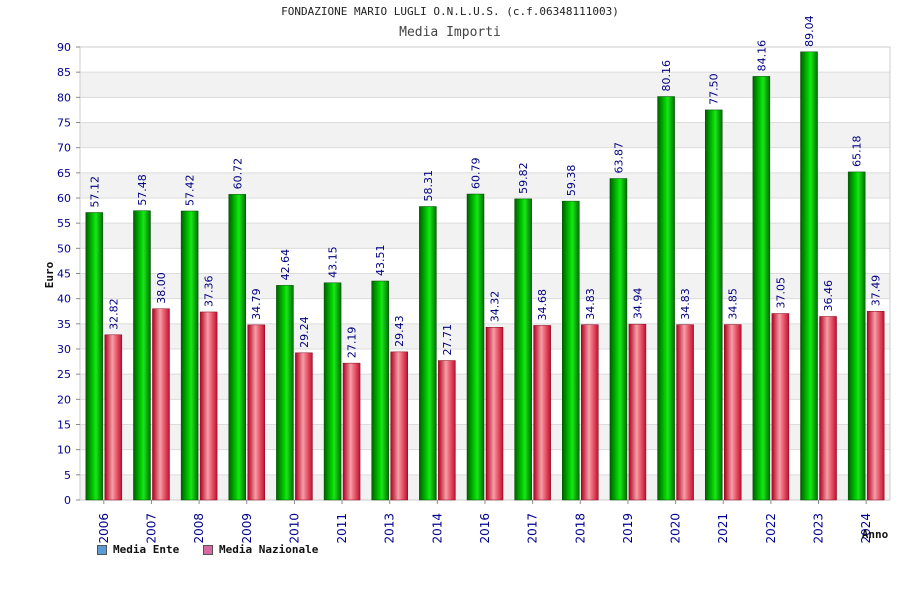 This screenshot has height=600, width=900. Describe the element at coordinates (64, 374) in the screenshot. I see `y-tick-label: 25` at that location.